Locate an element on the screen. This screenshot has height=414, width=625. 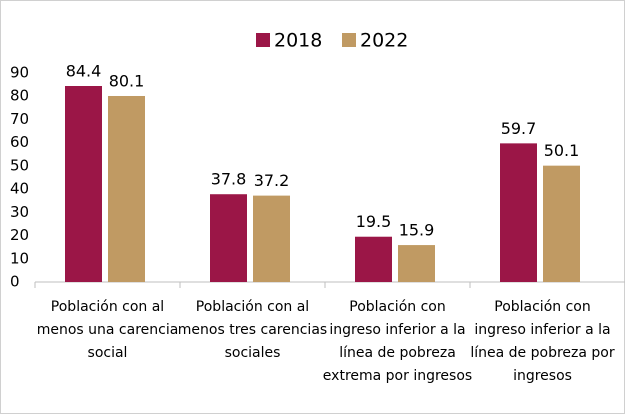
value-label: 50.1 is located at coordinates (562, 150).